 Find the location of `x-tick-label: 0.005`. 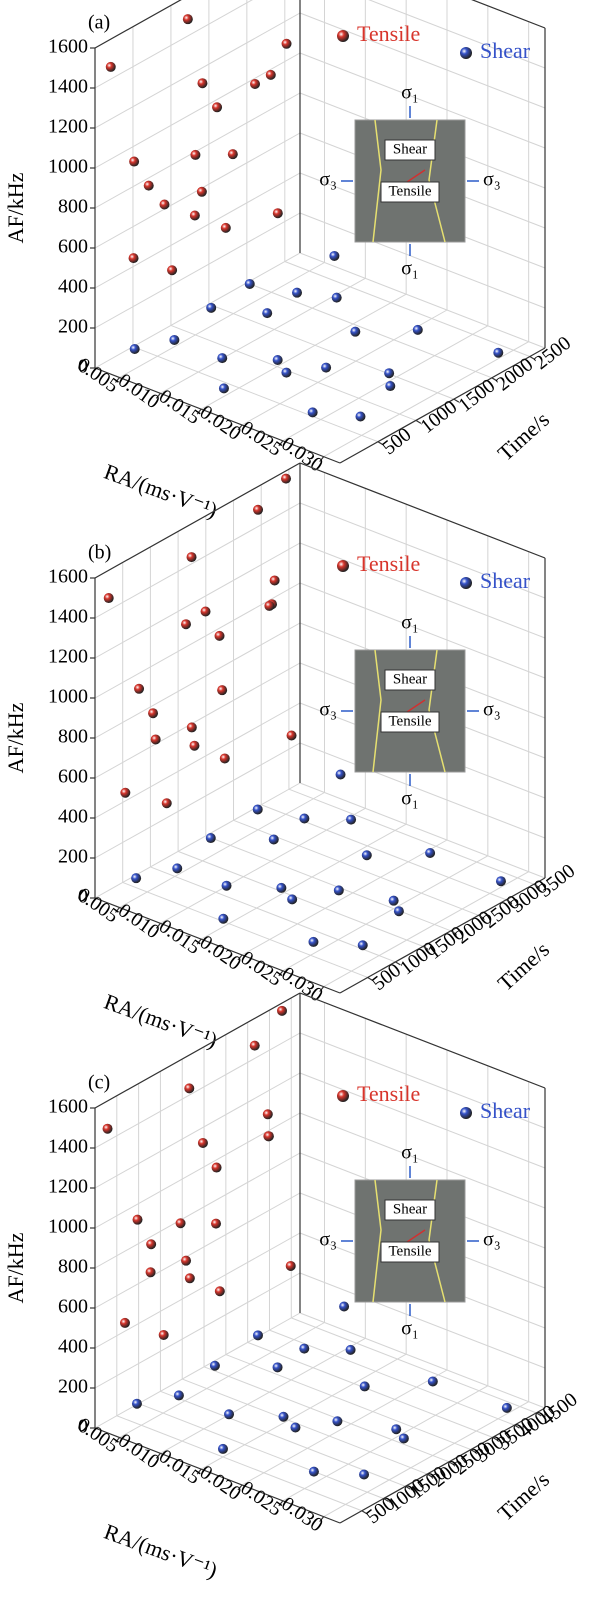

x-tick-label: 0.005 is located at coordinates (97, 376).